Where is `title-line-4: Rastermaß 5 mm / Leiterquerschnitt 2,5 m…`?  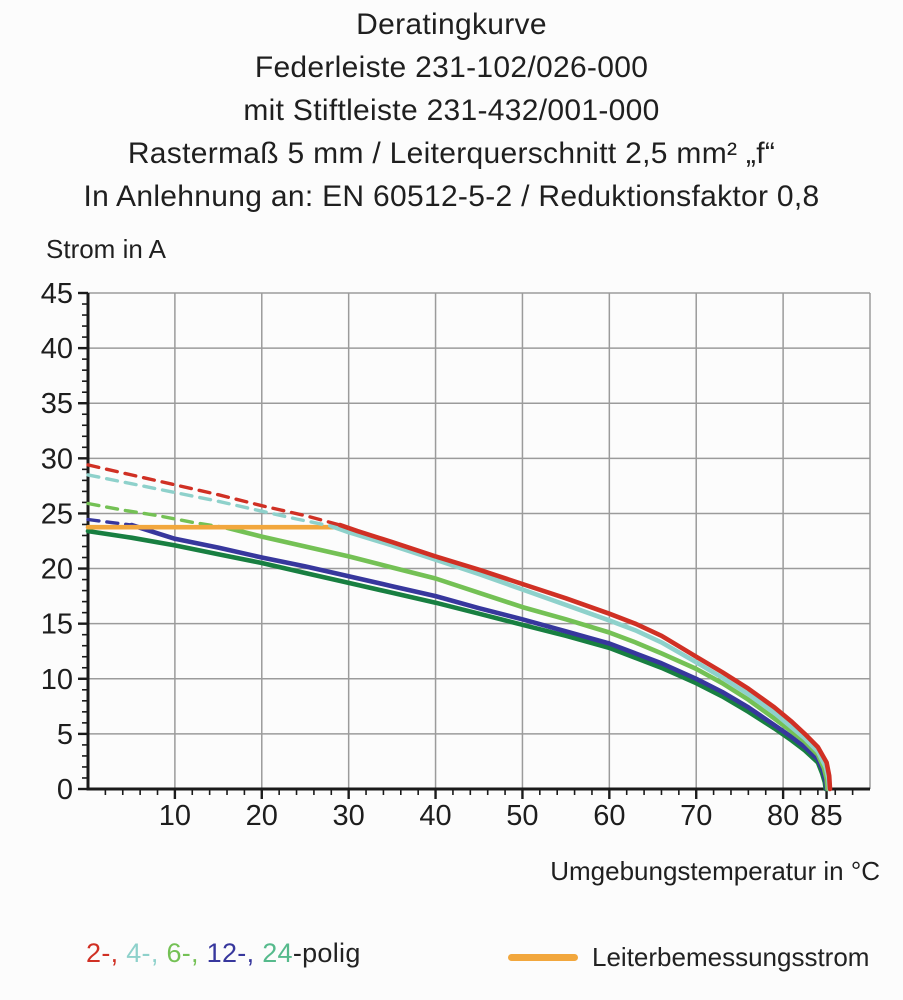
title-line-4: Rastermaß 5 mm / Leiterquerschnitt 2,5 m… is located at coordinates (451, 153).